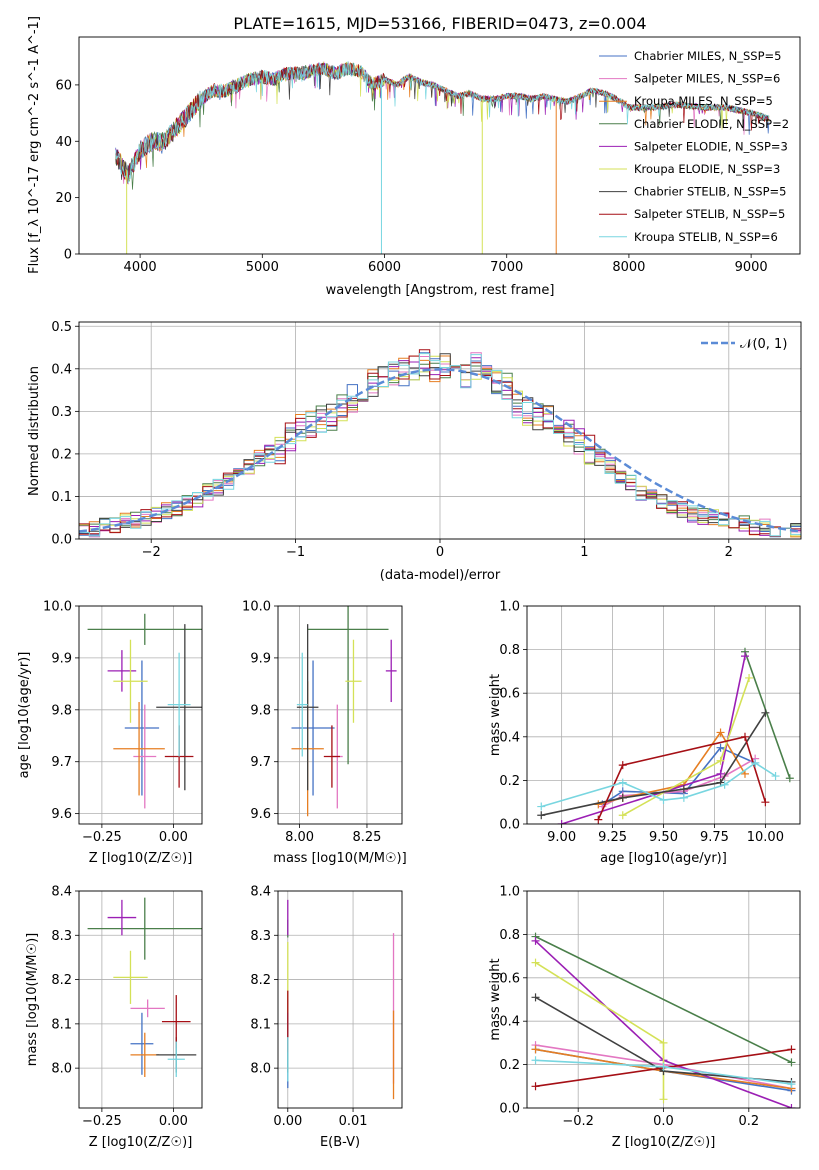 This screenshot has height=1170, width=819. What do you see at coordinates (440, 450) in the screenshot?
I see `normal-reference-curve` at bounding box center [440, 450].